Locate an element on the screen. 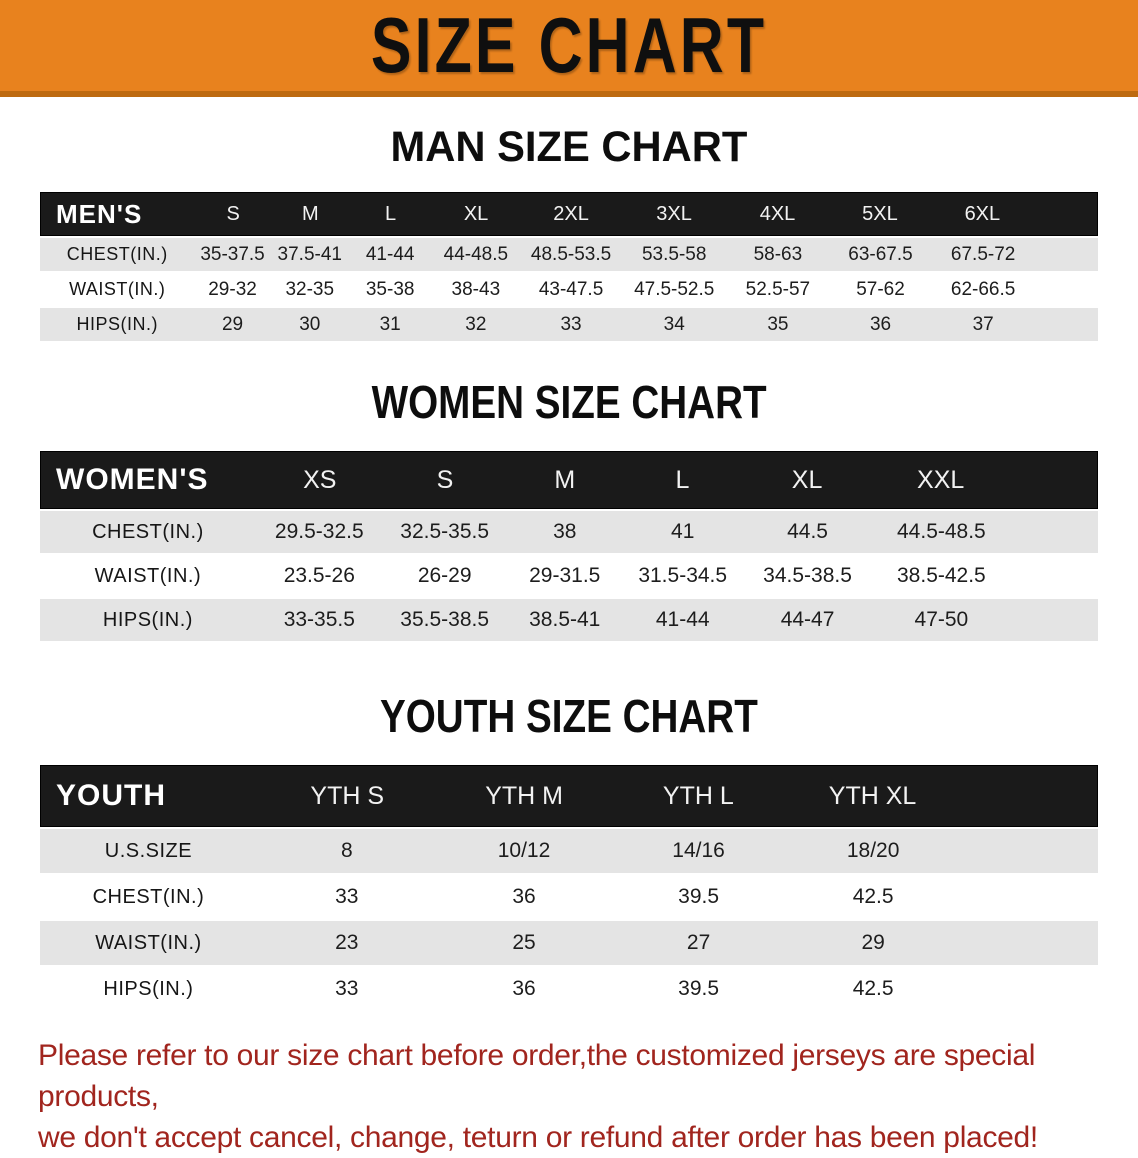 This screenshot has height=1158, width=1138. table-corner-label: MEN'S is located at coordinates (99, 213).